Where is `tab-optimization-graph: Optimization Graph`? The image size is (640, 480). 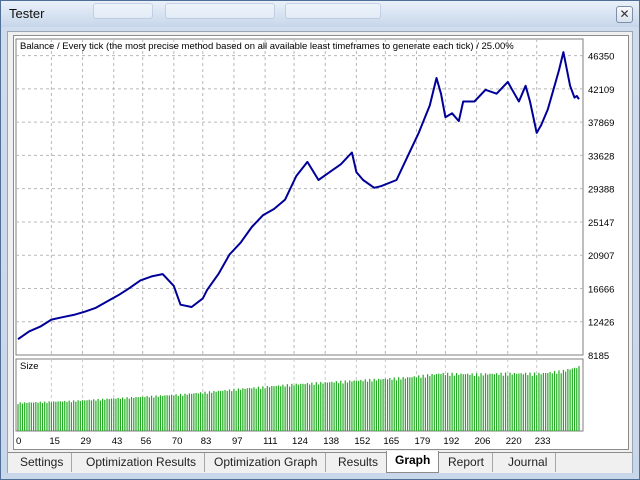
tab-optimization-graph: Optimization Graph is located at coordinates (266, 462).